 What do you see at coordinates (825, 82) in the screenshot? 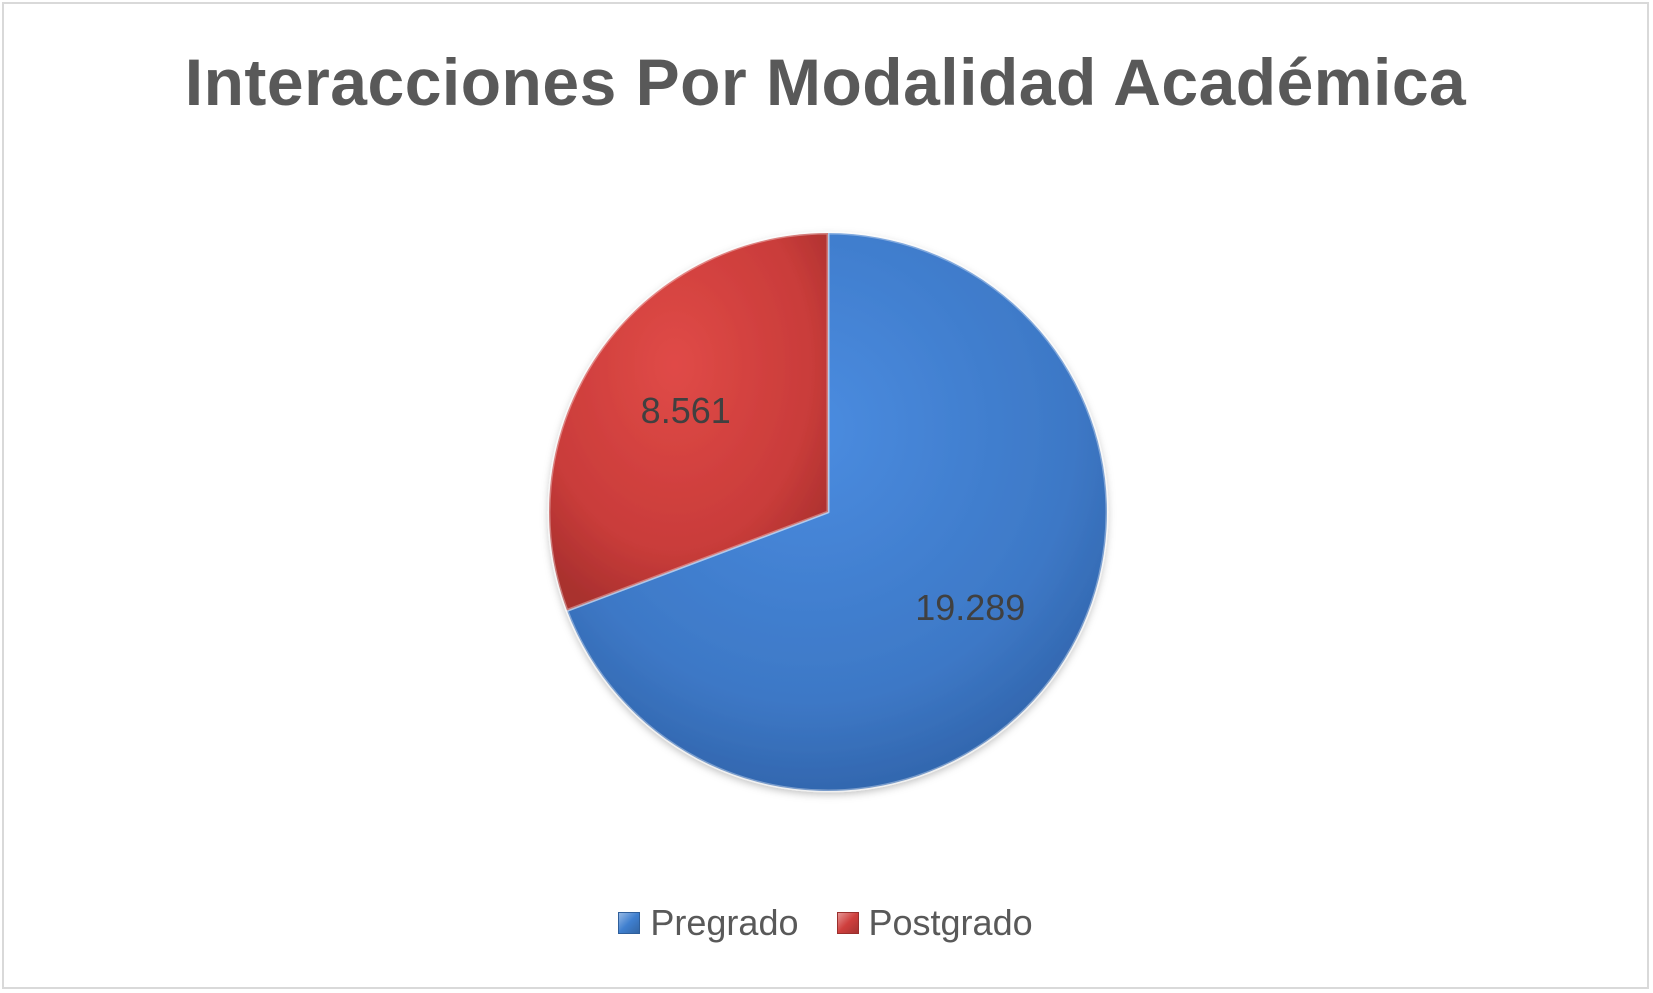
I see `chart-title: Interacciones Por Modalidad Académica` at bounding box center [825, 82].